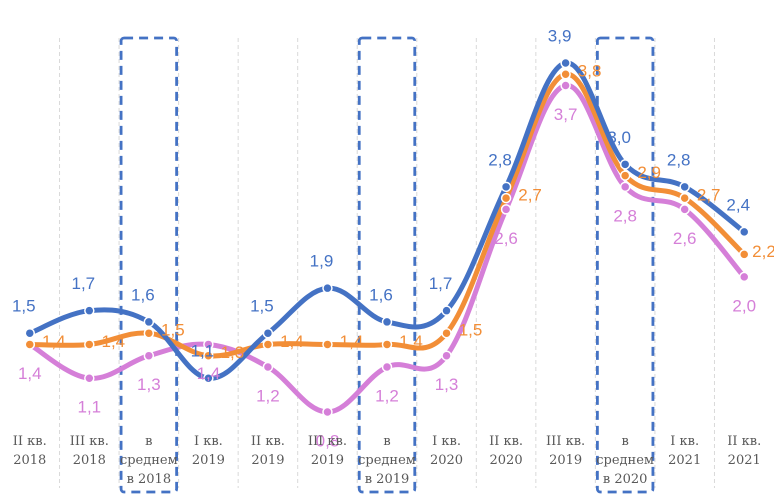 The height and width of the screenshot is (495, 774). I want to click on x-tick-label-5: III кв. 2019, so click(327, 451).